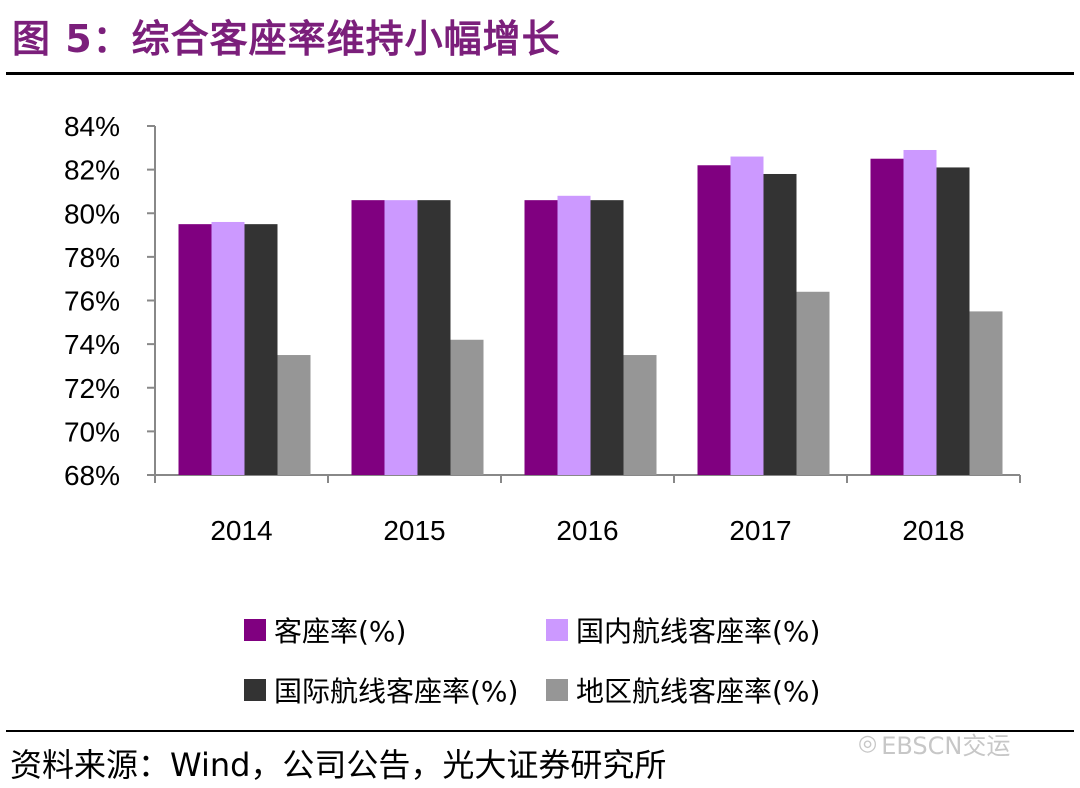 The image size is (1080, 788). I want to click on y-tick-label: 78%, so click(92, 257).